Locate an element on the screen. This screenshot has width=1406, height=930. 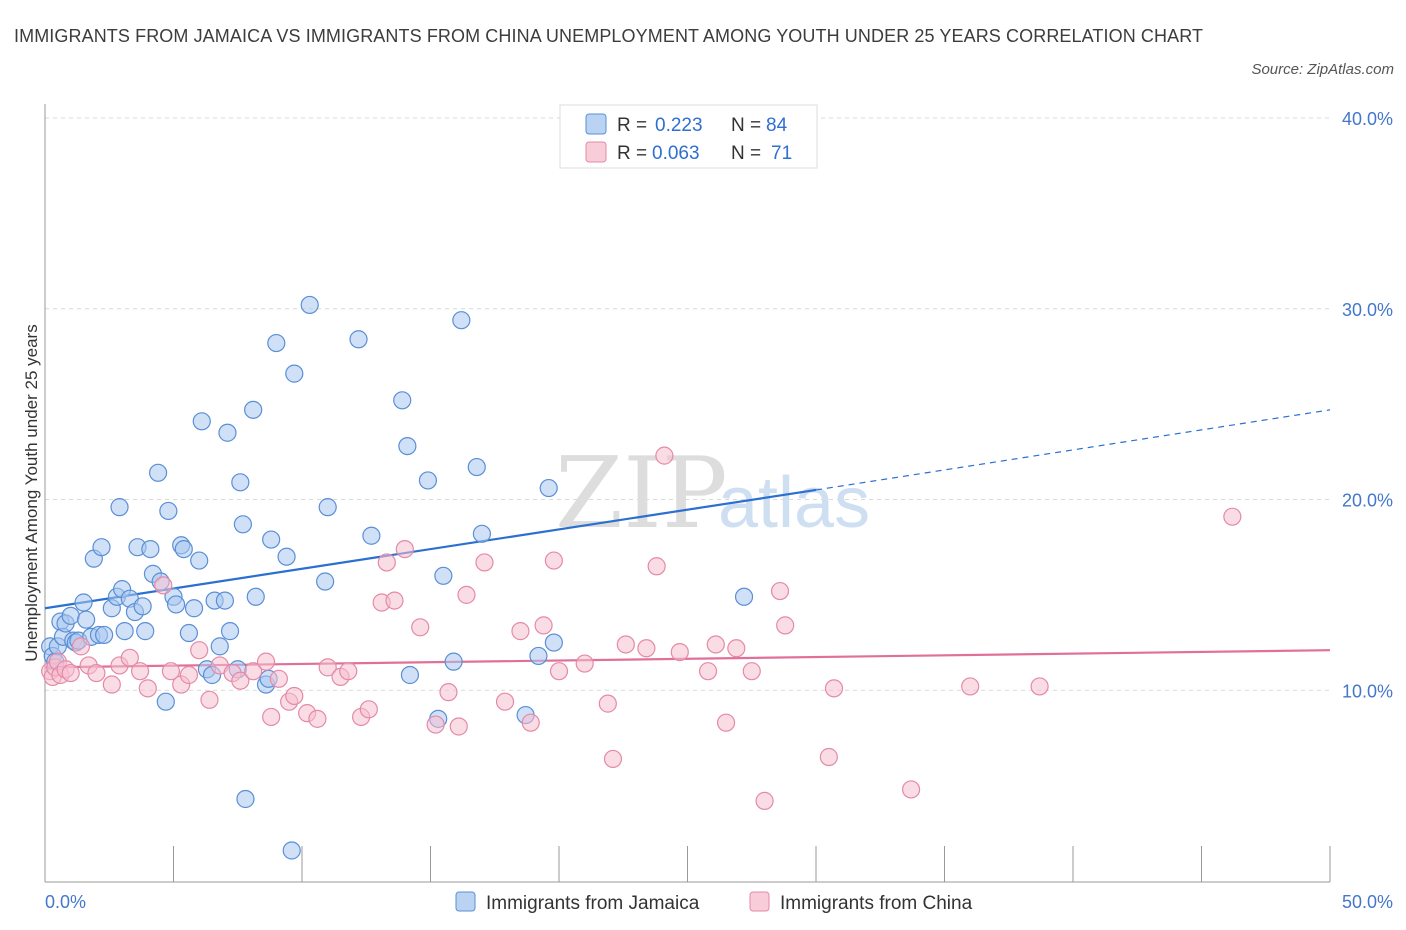
legend-r-value-china: 0.063 is located at coordinates (676, 153).